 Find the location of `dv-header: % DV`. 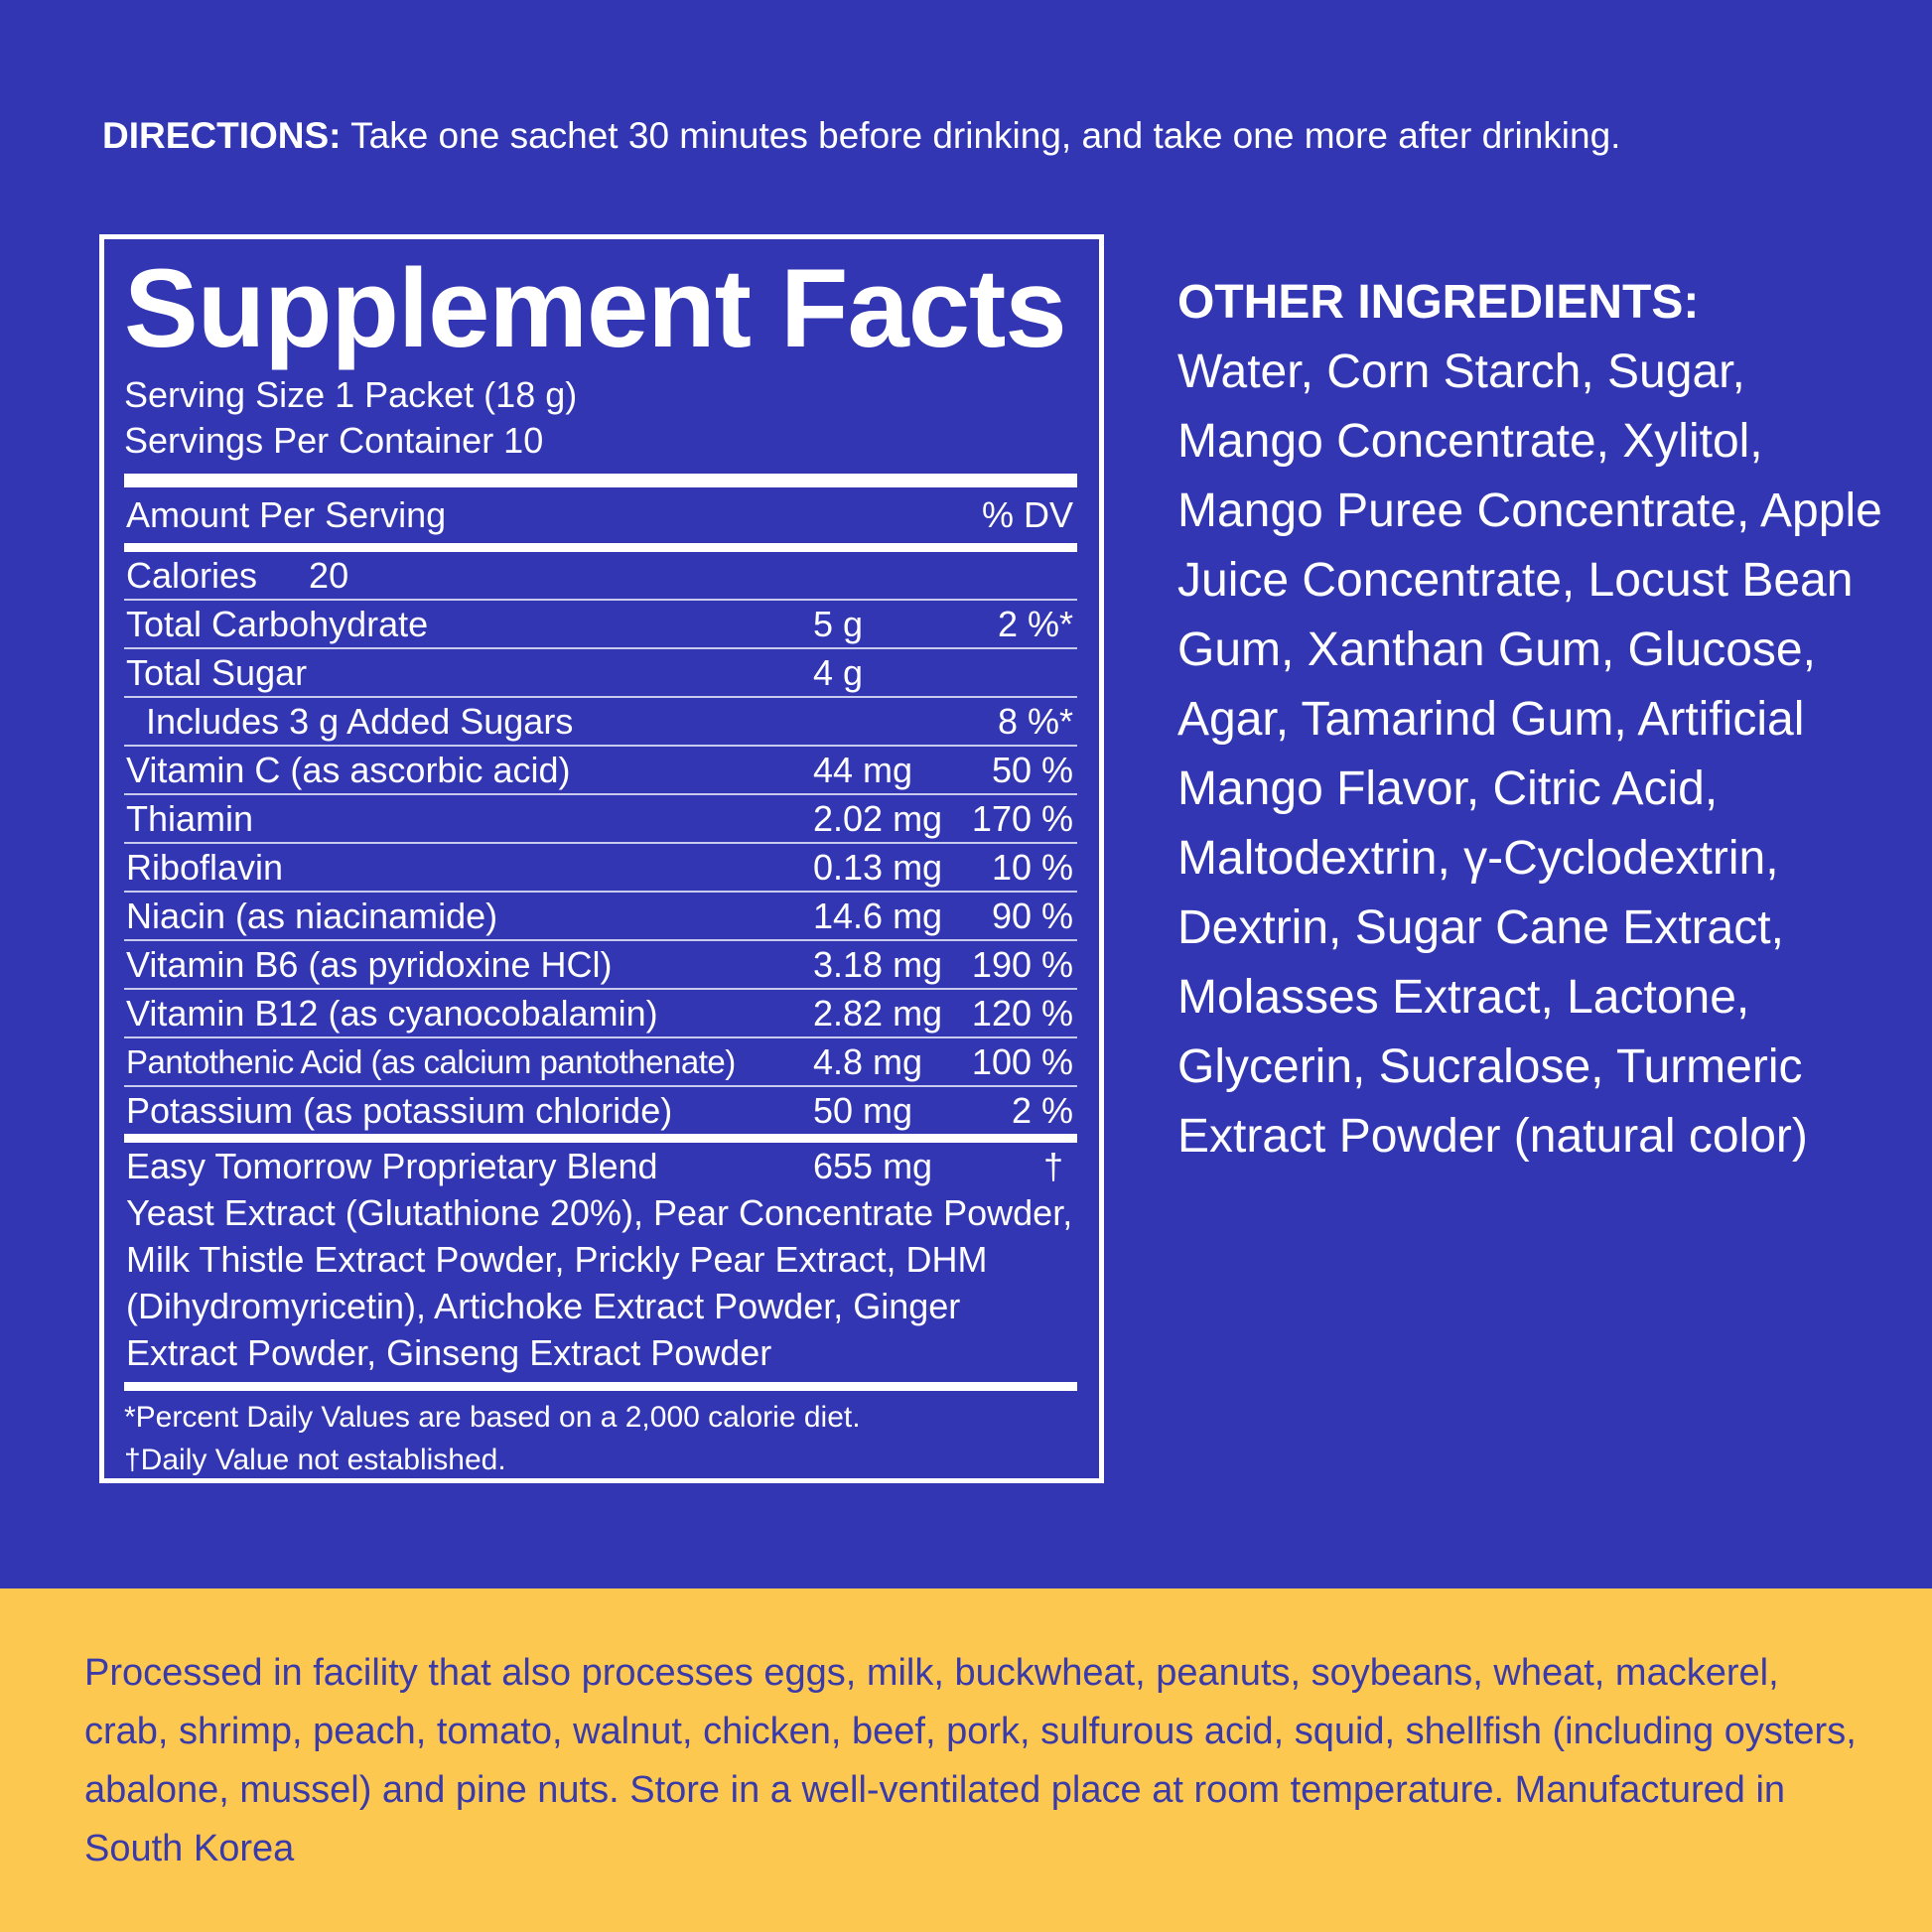

dv-header: % DV is located at coordinates (1027, 514).